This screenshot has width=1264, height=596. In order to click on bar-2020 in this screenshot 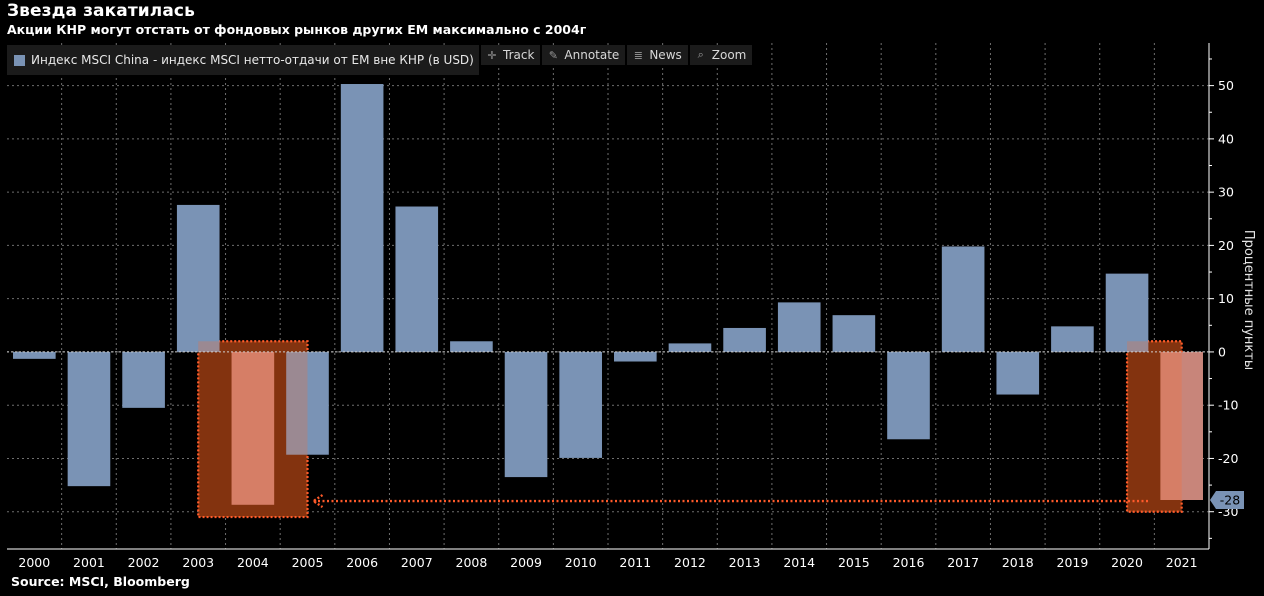, I will do `click(1127, 312)`.